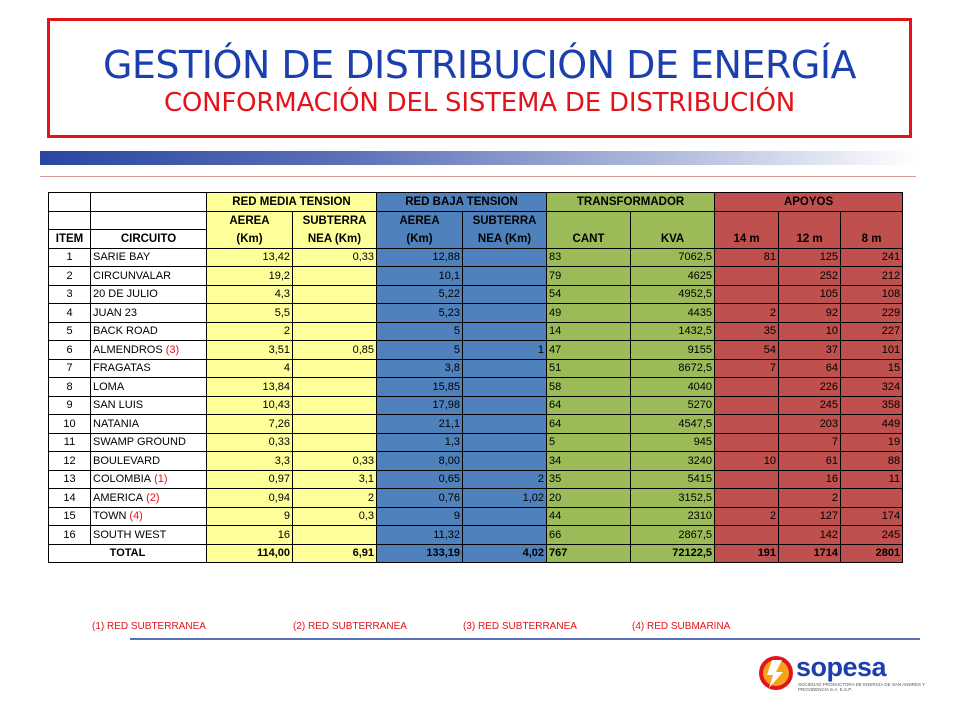 This screenshot has width=960, height=720. I want to click on cell-bt-sub: 2, so click(505, 479).